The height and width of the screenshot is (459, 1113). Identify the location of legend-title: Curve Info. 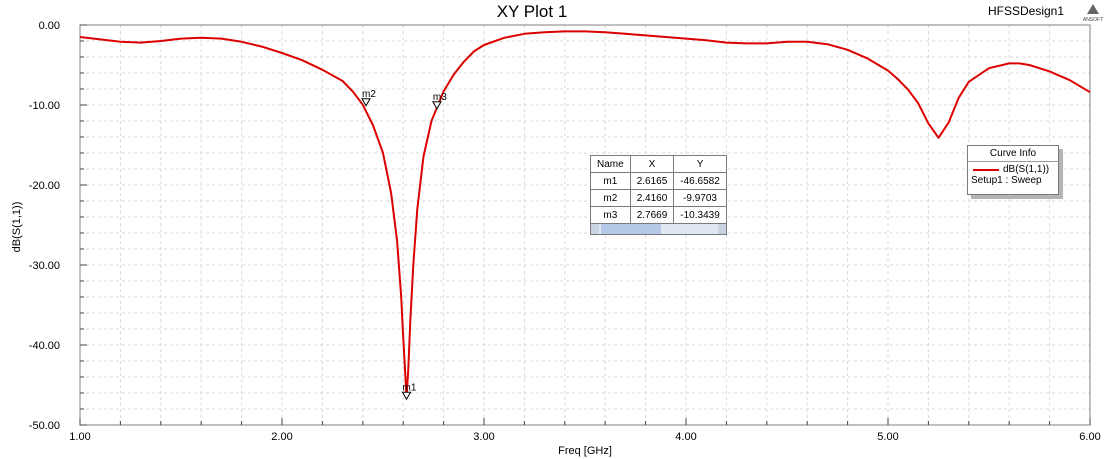
(1013, 154).